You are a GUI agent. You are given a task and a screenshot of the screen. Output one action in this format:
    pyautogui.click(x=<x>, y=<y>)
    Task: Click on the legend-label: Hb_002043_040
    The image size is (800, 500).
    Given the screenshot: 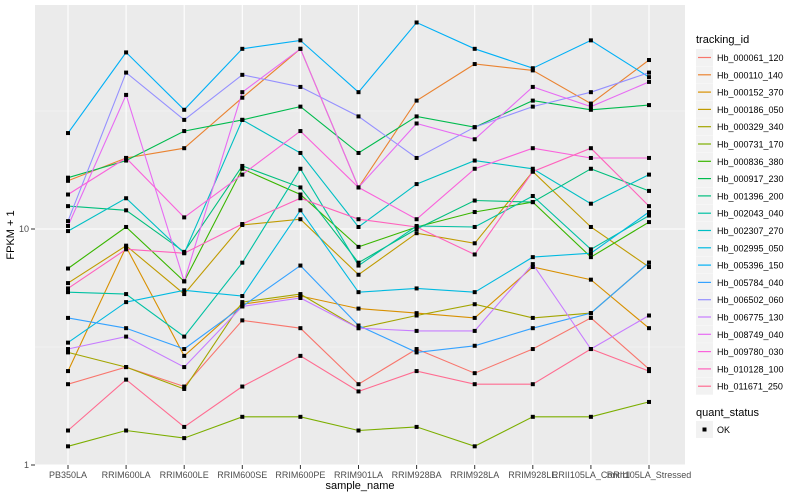 What is the action you would take?
    pyautogui.click(x=750, y=214)
    